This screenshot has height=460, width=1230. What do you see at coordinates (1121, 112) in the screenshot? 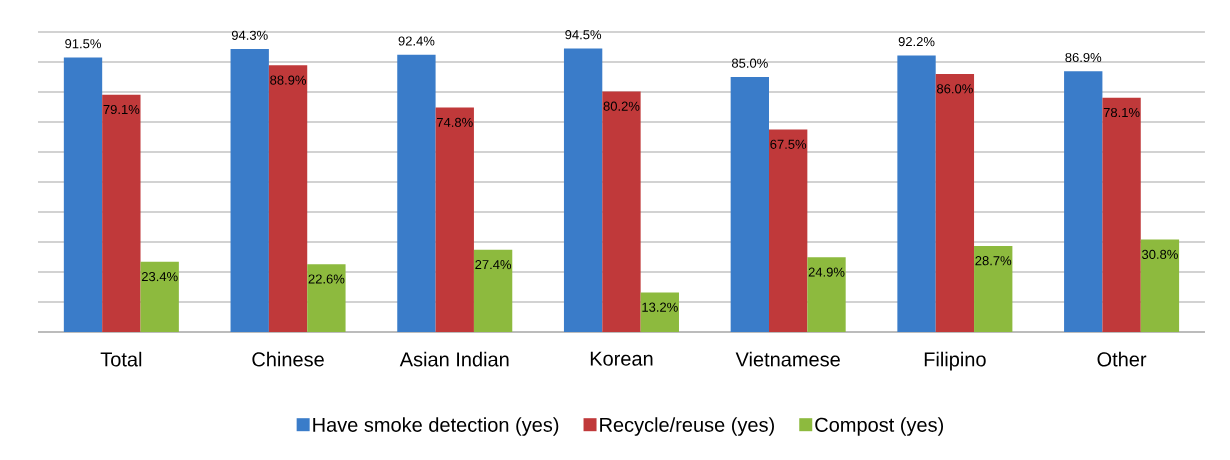
I see `data-label: 78.1%` at bounding box center [1121, 112].